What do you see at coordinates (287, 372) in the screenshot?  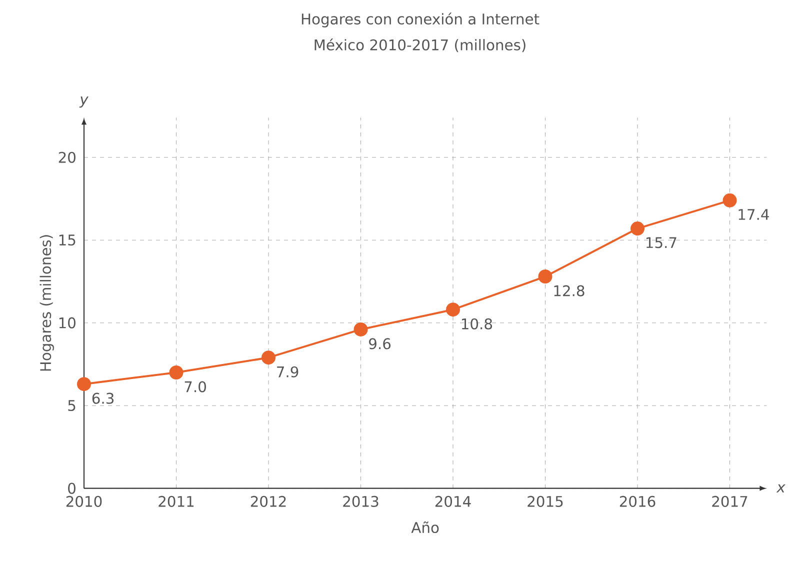 I see `data-label: 7.9` at bounding box center [287, 372].